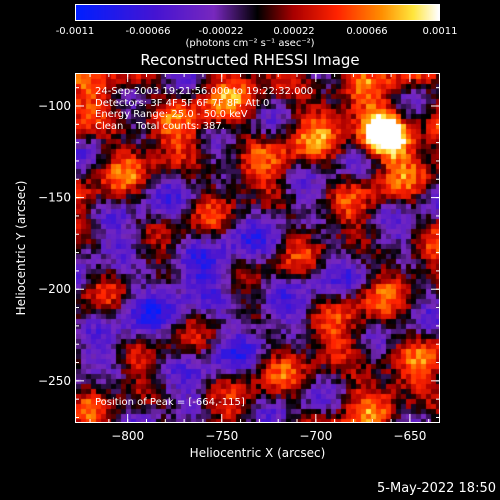 Image resolution: width=500 pixels, height=500 pixels. What do you see at coordinates (221, 436) in the screenshot?
I see `x-tick-label: −750` at bounding box center [221, 436].